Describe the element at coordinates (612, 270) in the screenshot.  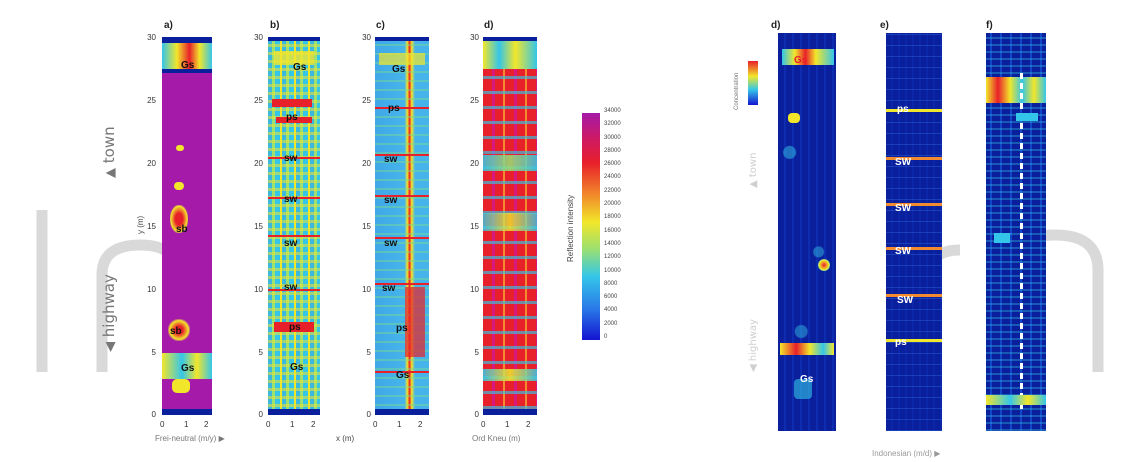
I see `colorbar-tick: 10000` at that location.